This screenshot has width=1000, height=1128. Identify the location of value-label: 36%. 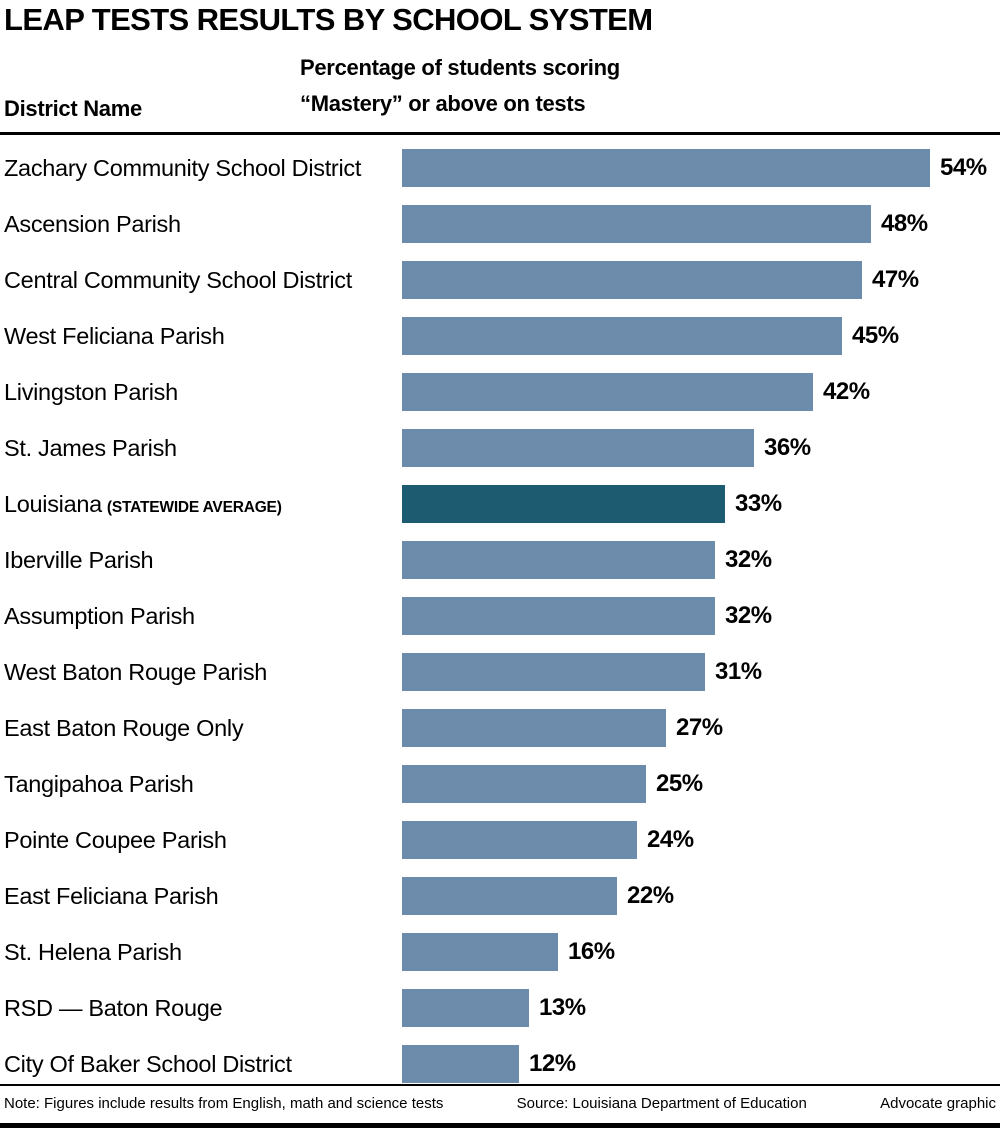
(787, 447).